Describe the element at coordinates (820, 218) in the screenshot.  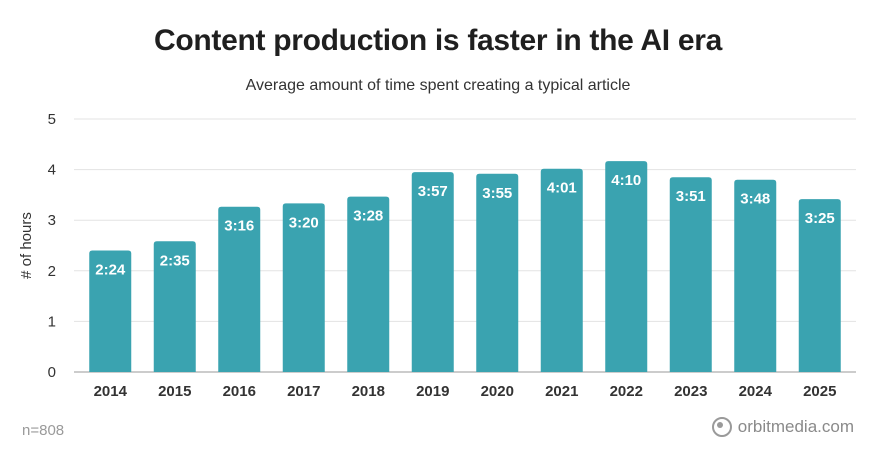
I see `data-label: 3:25` at that location.